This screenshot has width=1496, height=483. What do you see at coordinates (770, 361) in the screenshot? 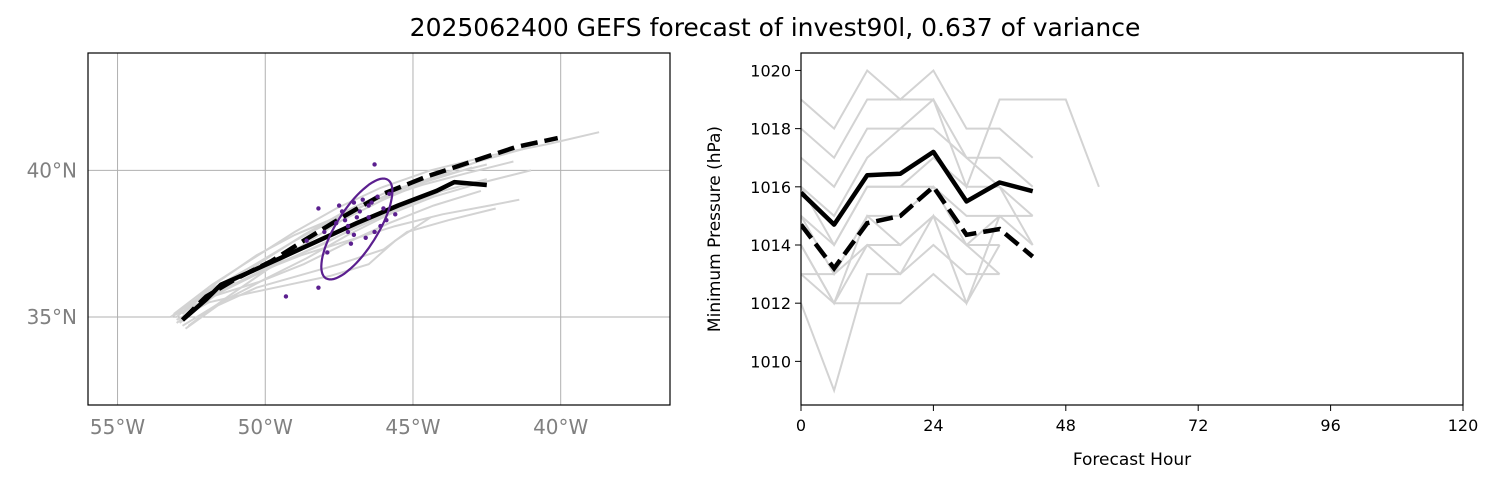
I see `y-tick-label: 1010` at bounding box center [770, 361].